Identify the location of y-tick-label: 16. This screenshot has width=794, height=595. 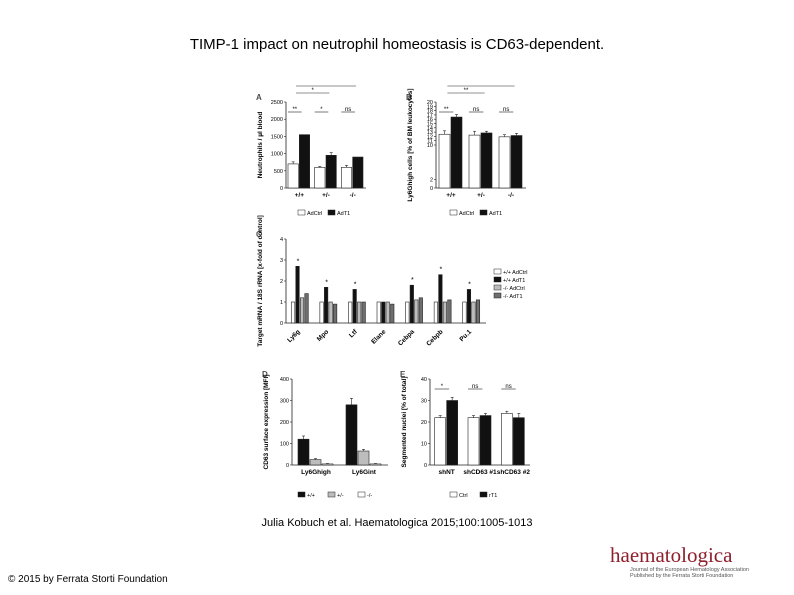
(430, 120).